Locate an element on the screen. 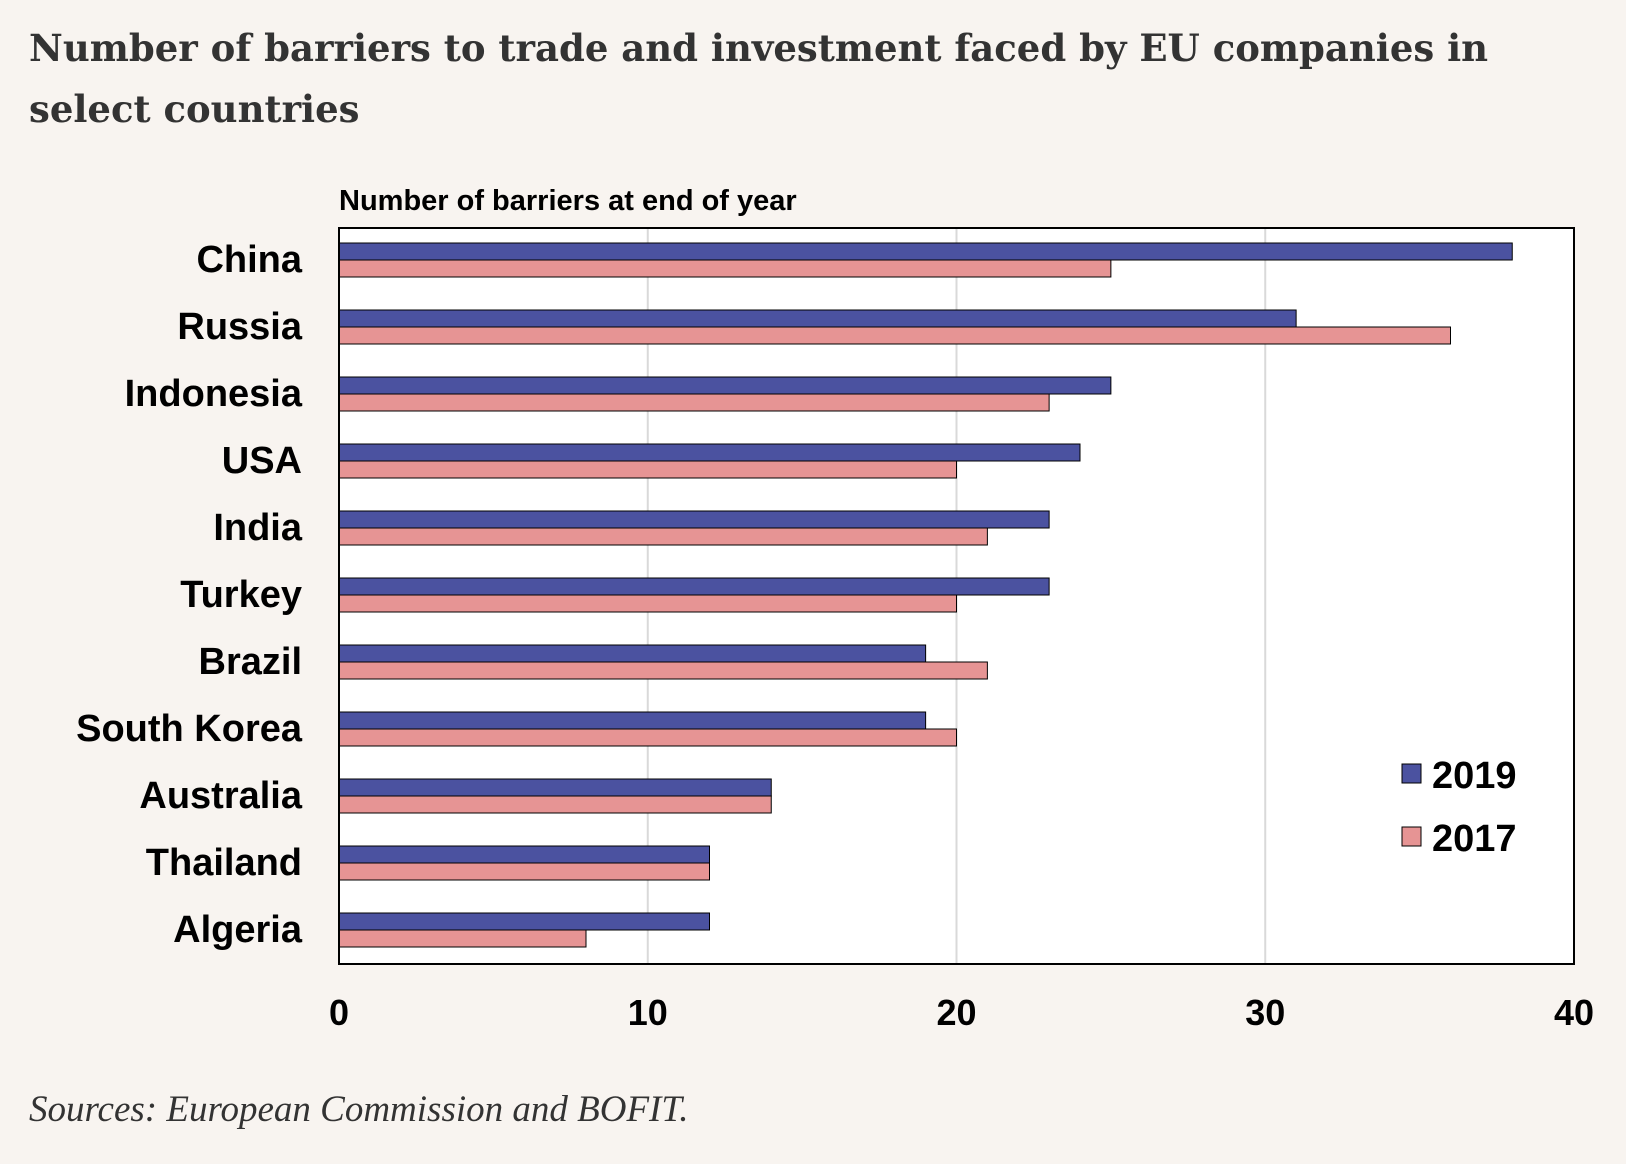 Image resolution: width=1626 pixels, height=1164 pixels. bar-turkey-2019 is located at coordinates (694, 586).